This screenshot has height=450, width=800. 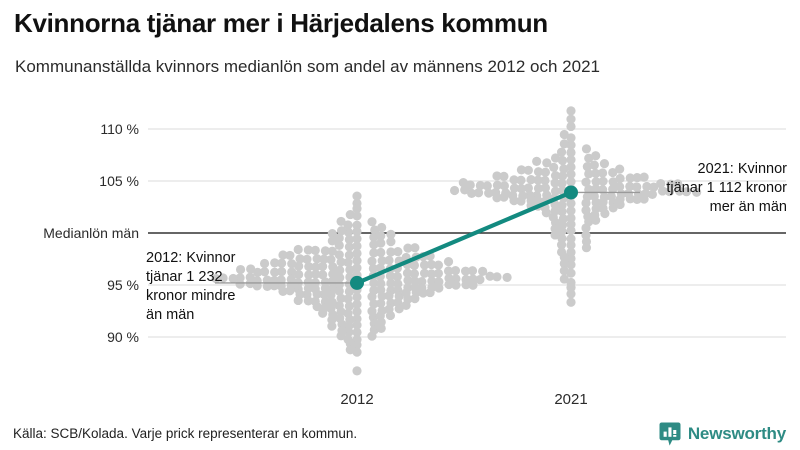 What do you see at coordinates (400, 409) in the screenshot?
I see `footer-divider` at bounding box center [400, 409].